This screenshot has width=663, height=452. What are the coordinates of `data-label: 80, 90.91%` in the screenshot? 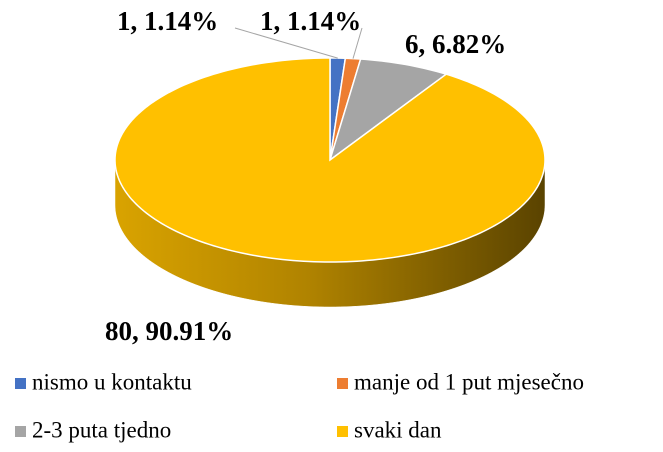 It's located at (169, 331).